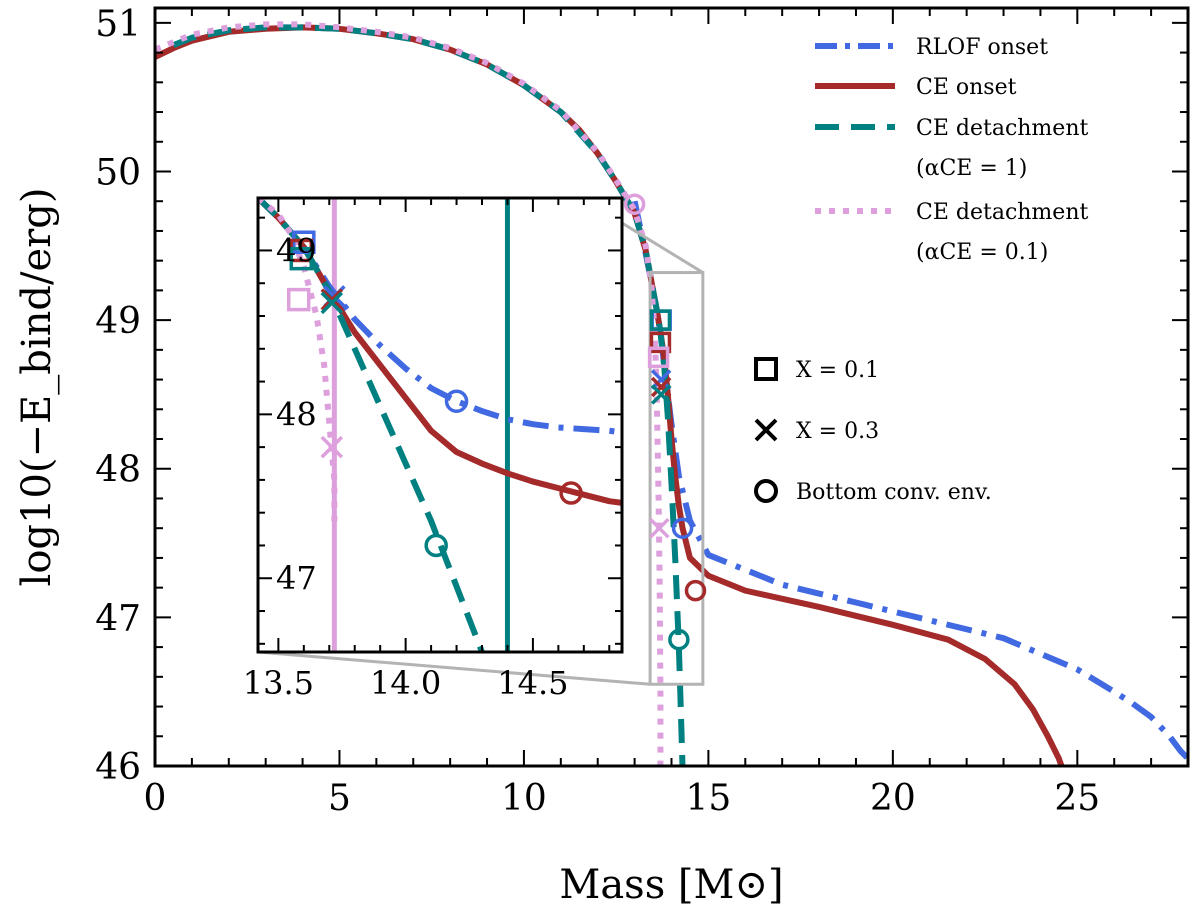 This screenshot has width=1200, height=916. I want to click on marker-square-ce-onset, so click(660, 342).